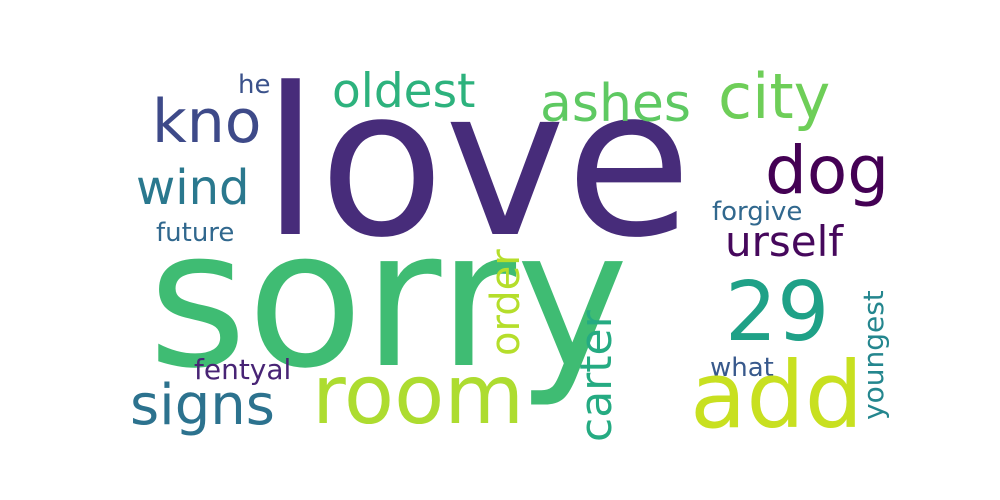  I want to click on word-forgive: forgive, so click(757, 212).